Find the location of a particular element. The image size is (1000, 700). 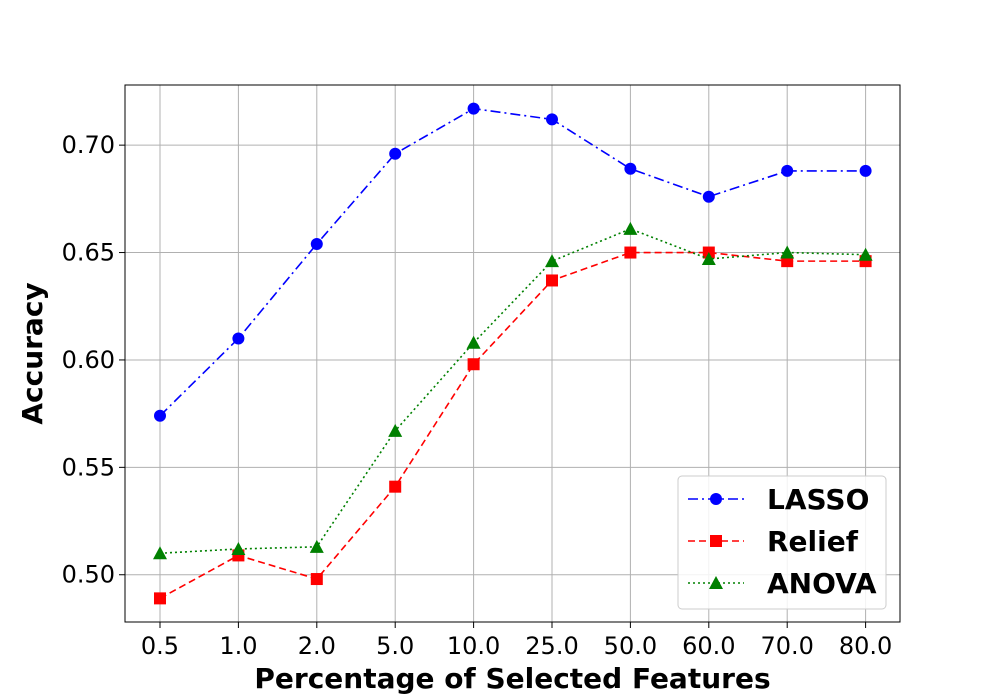

legend-box is located at coordinates (782, 542).